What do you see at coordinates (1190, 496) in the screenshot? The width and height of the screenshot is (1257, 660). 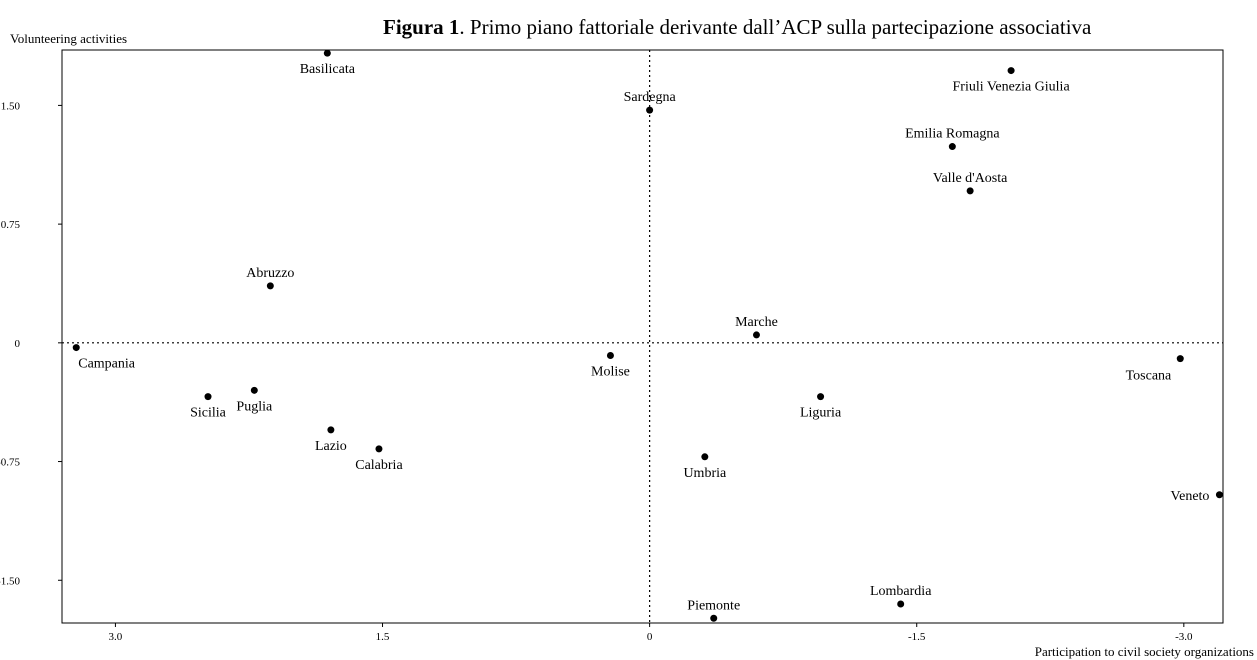 I see `point-label: Veneto` at bounding box center [1190, 496].